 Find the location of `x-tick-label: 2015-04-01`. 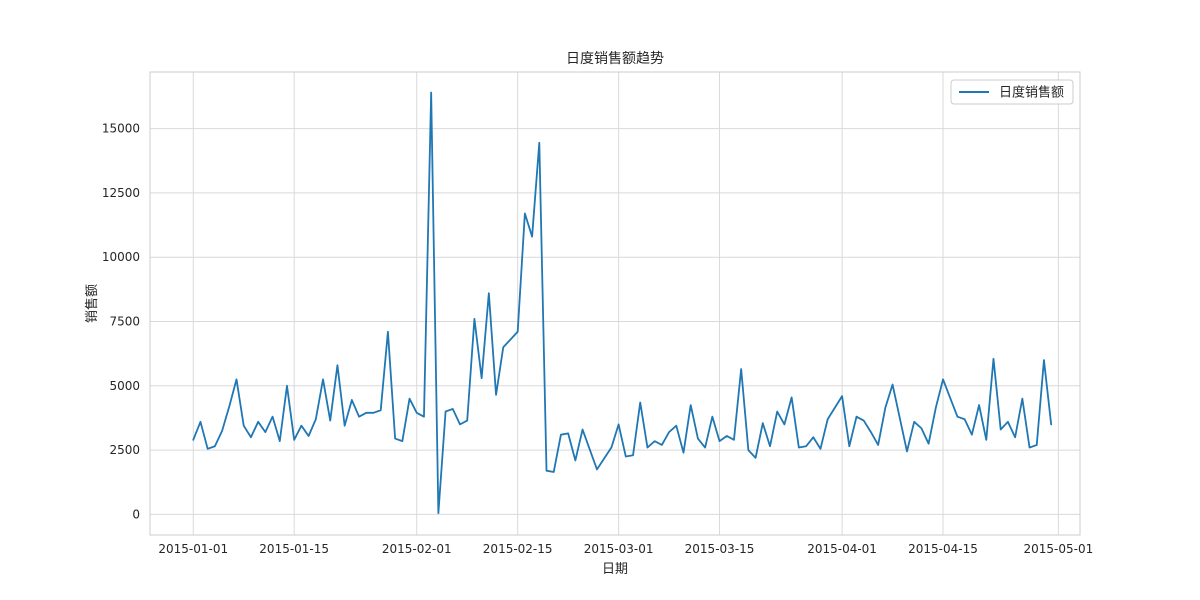

x-tick-label: 2015-04-01 is located at coordinates (842, 549).